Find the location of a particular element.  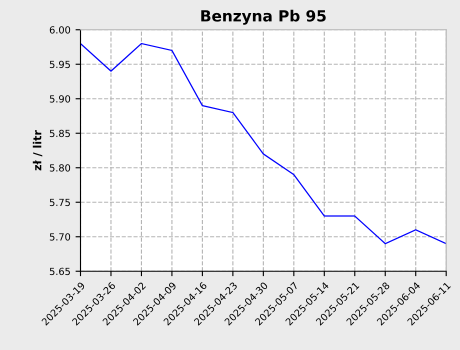

y-tick-label: 5.80 is located at coordinates (60, 168).